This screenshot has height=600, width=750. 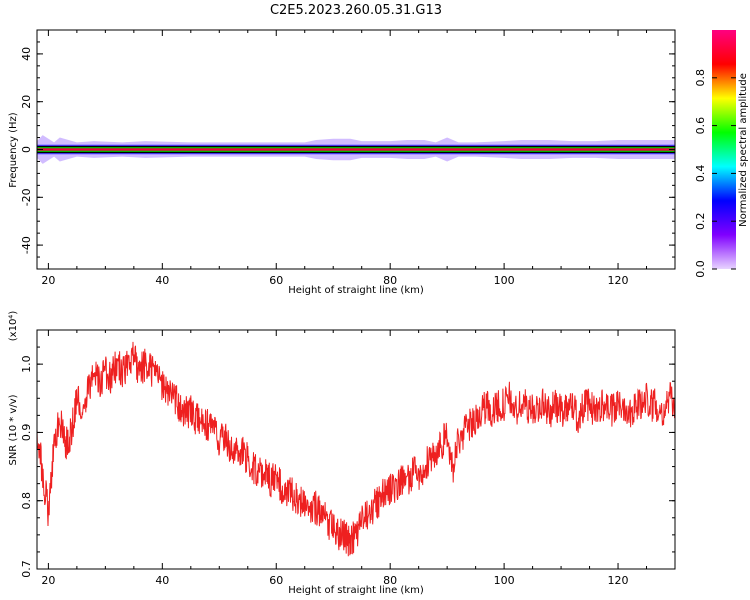 I want to click on ridge-band-core, so click(x=356, y=149).